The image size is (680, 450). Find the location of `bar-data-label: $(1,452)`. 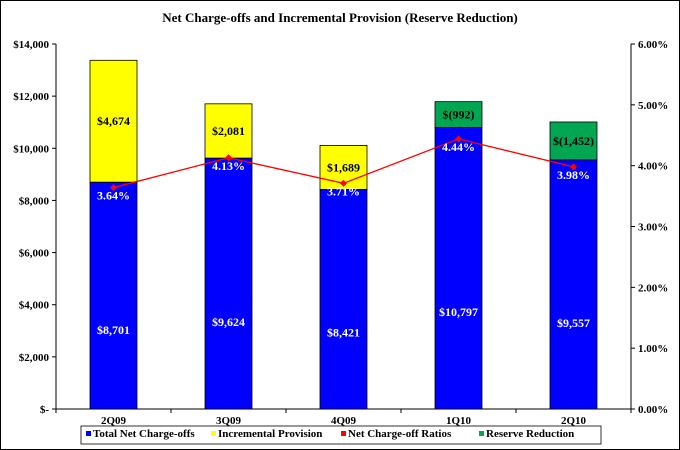

bar-data-label: $(1,452) is located at coordinates (573, 141).